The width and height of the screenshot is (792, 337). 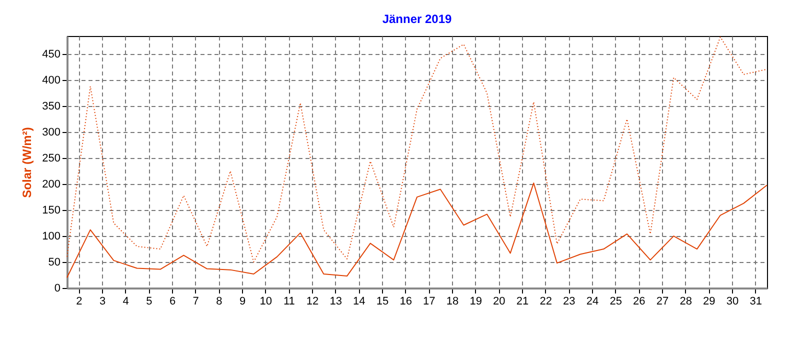 I want to click on y-tick-label: 50, so click(x=54, y=262).